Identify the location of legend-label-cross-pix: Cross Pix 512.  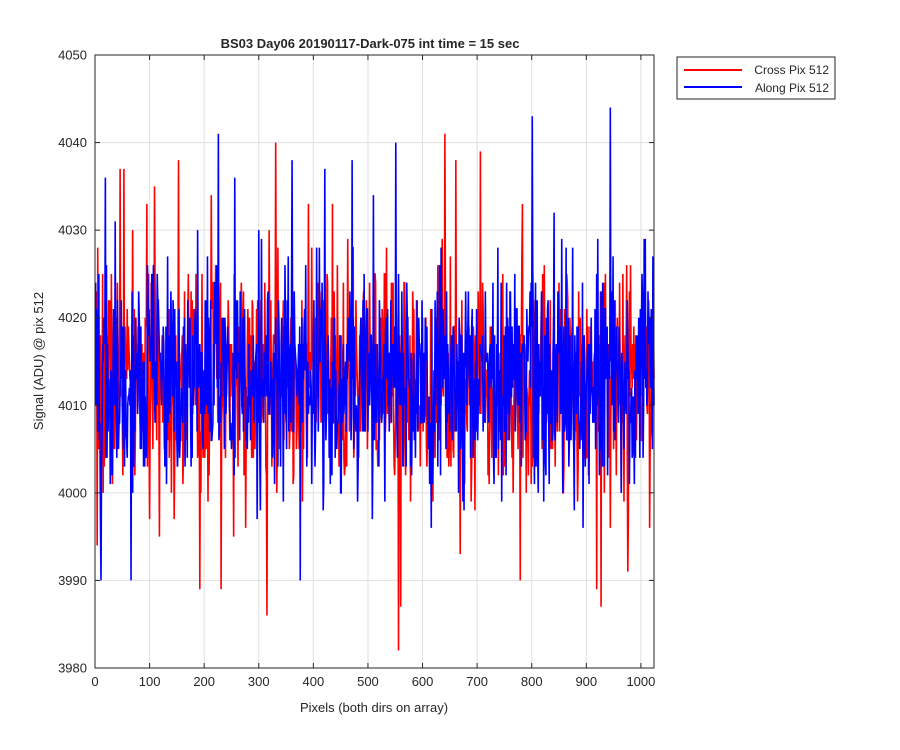
(791, 70).